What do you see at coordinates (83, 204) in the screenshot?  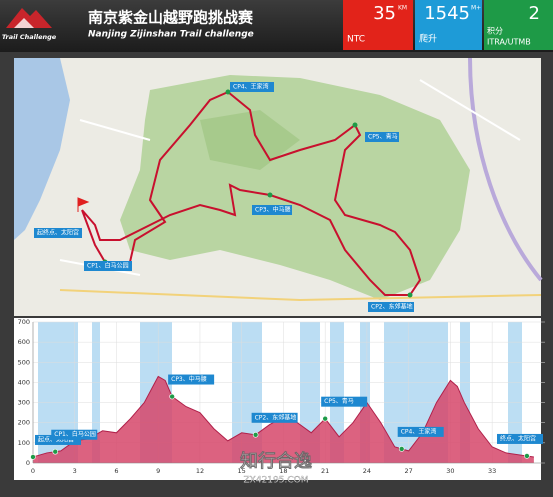 I see `start-flag` at bounding box center [83, 204].